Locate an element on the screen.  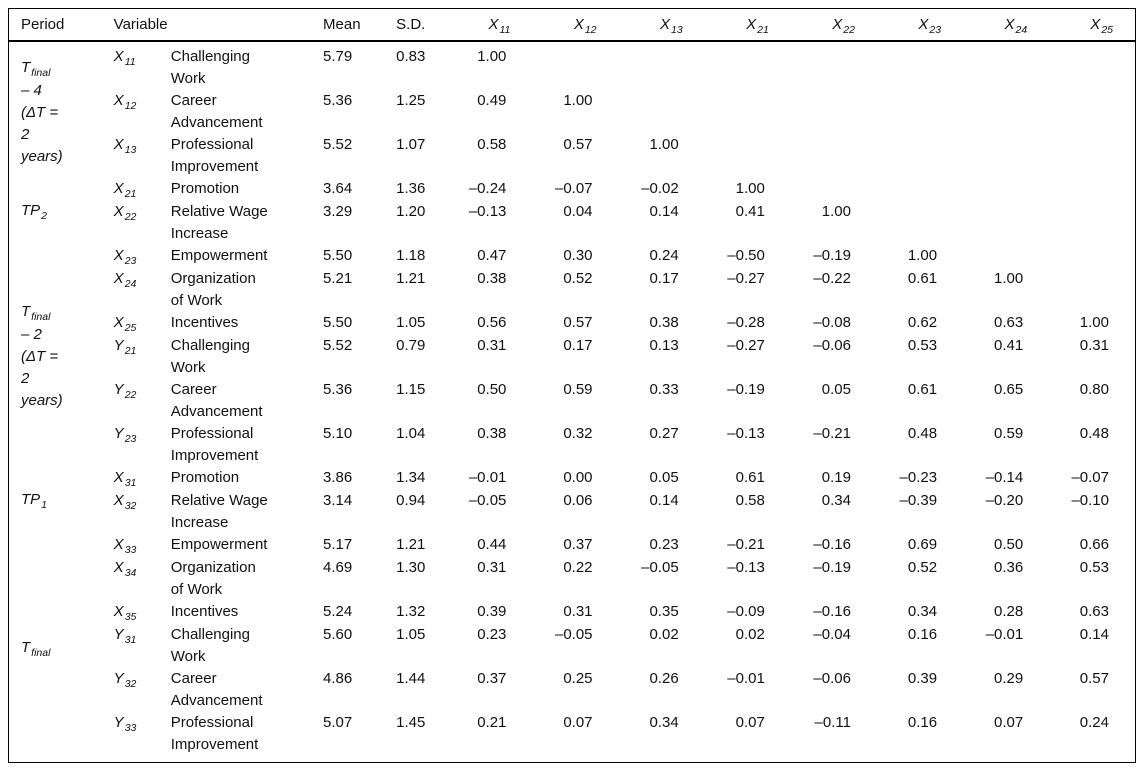
correlation-value: 0.38 is located at coordinates (492, 433).